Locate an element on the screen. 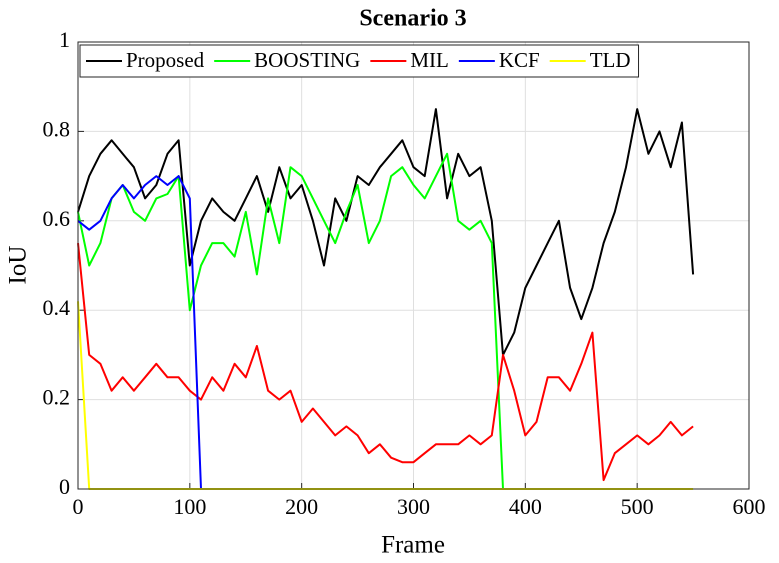 The height and width of the screenshot is (563, 779). x-tick-label: 0 is located at coordinates (78, 506).